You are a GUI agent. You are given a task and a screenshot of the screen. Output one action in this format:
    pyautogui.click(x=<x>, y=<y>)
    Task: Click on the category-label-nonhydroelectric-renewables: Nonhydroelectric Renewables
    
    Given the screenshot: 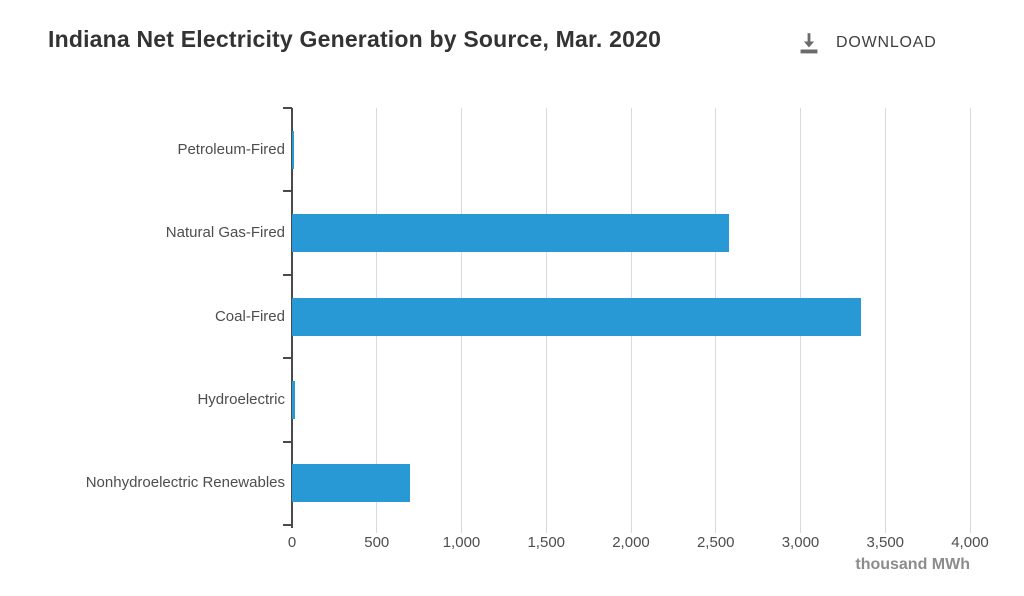 What is the action you would take?
    pyautogui.click(x=185, y=483)
    